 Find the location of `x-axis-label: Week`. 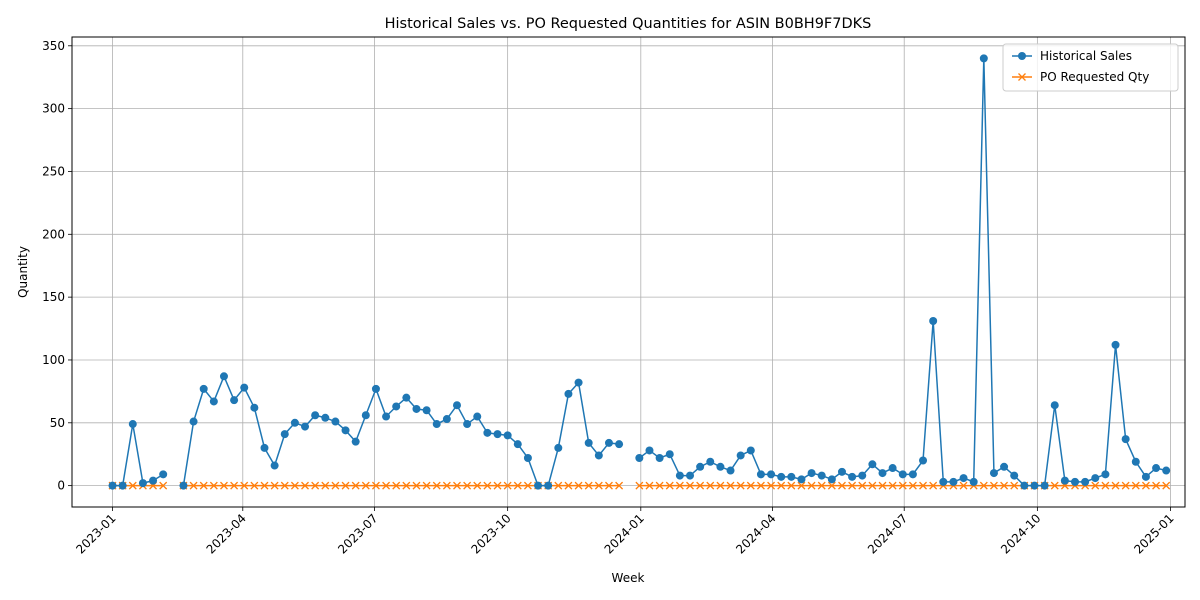

x-axis-label: Week is located at coordinates (628, 578).